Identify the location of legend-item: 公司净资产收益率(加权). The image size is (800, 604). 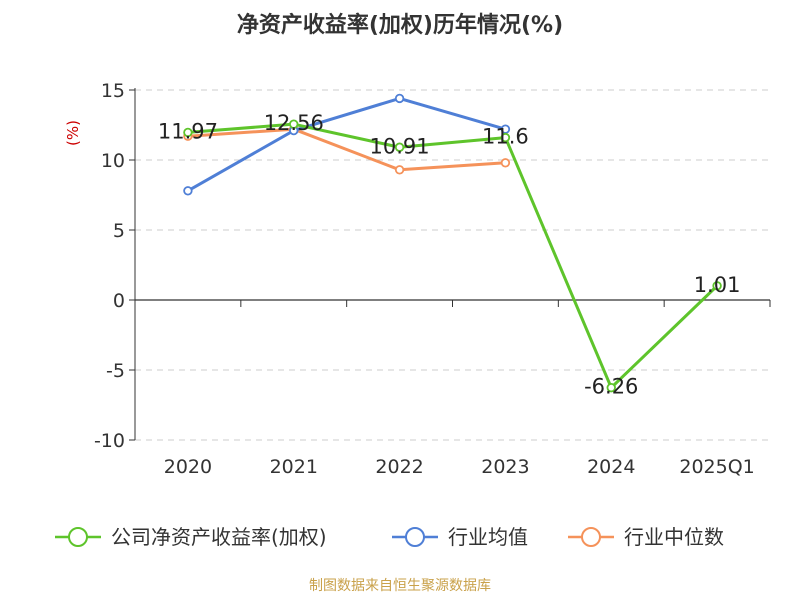
(191, 537).